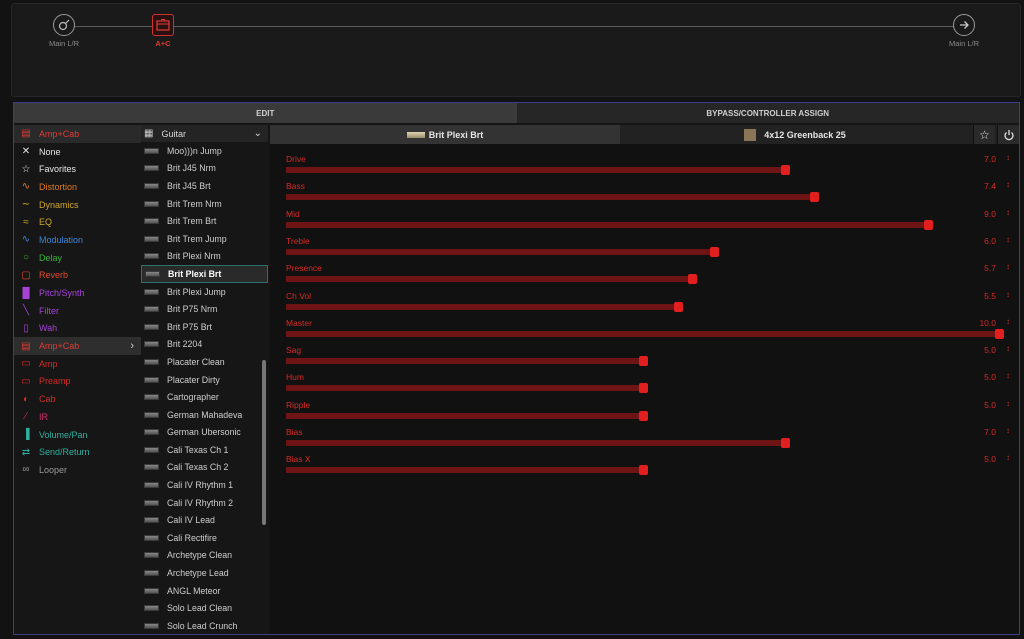 The width and height of the screenshot is (1024, 639). What do you see at coordinates (964, 31) in the screenshot?
I see `output-node: Main L/R` at bounding box center [964, 31].